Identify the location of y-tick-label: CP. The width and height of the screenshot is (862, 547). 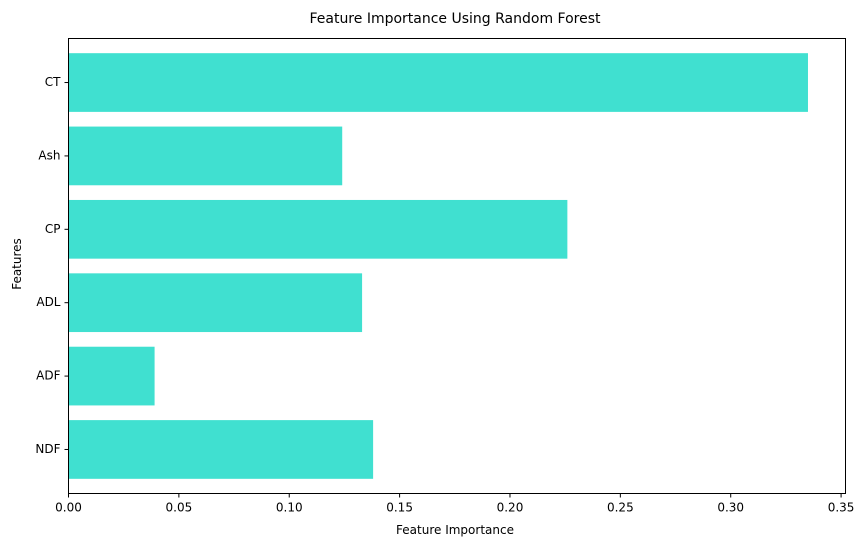
(53, 229).